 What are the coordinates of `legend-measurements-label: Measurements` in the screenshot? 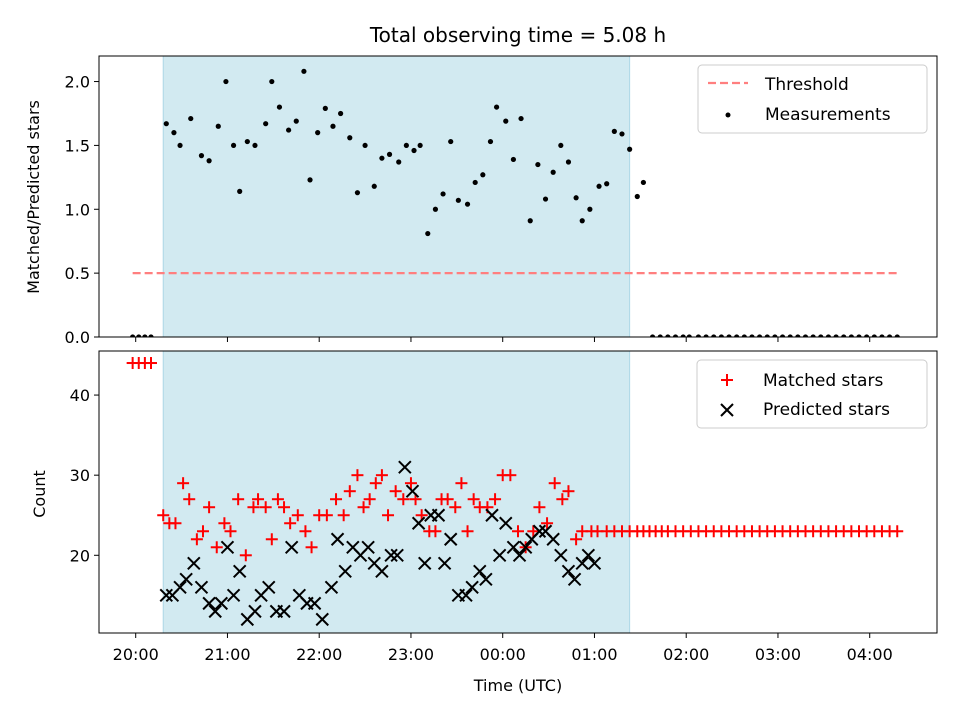 It's located at (828, 115).